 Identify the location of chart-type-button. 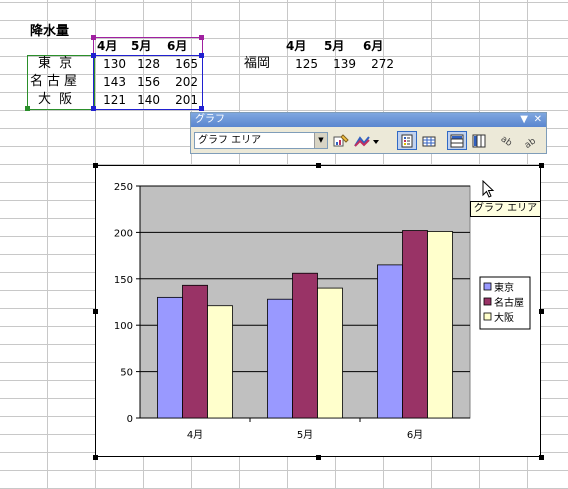
(367, 140).